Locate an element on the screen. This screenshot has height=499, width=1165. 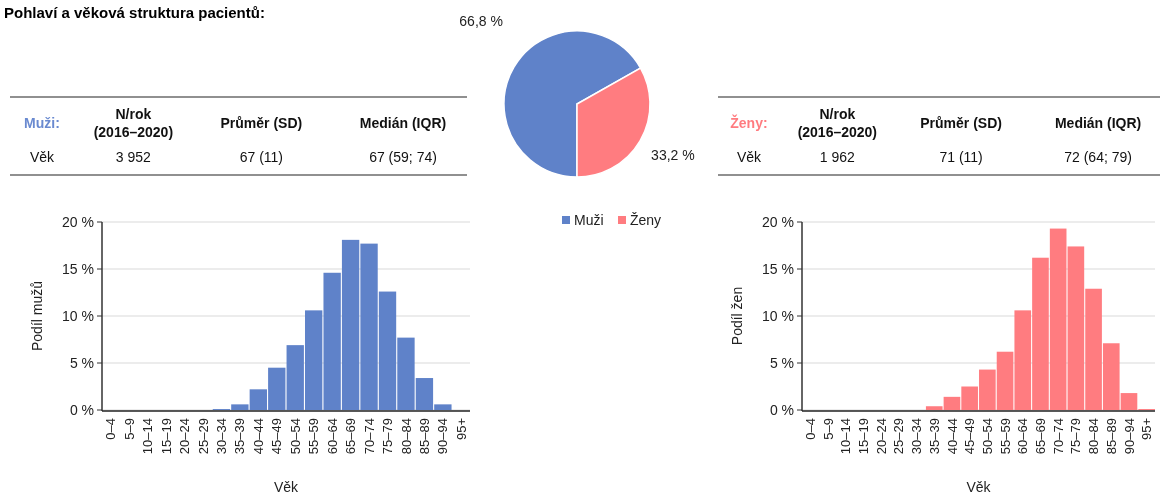
text: Muži: is located at coordinates (42, 123).